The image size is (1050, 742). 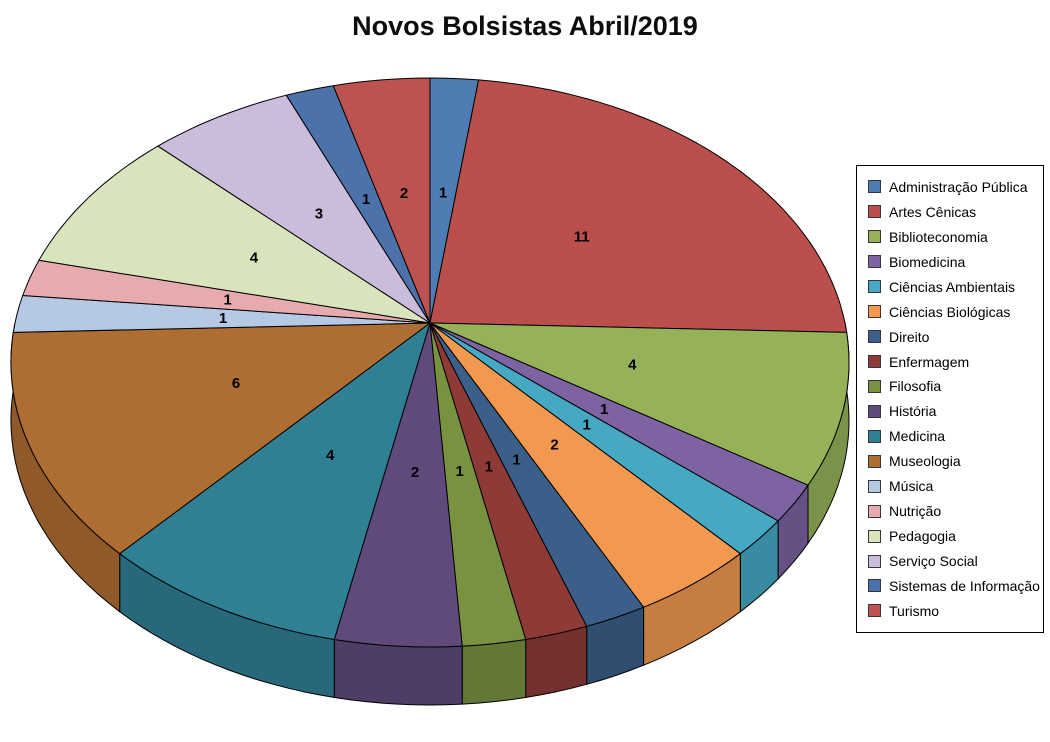 I want to click on legend-swatch-museologia, so click(x=874, y=461).